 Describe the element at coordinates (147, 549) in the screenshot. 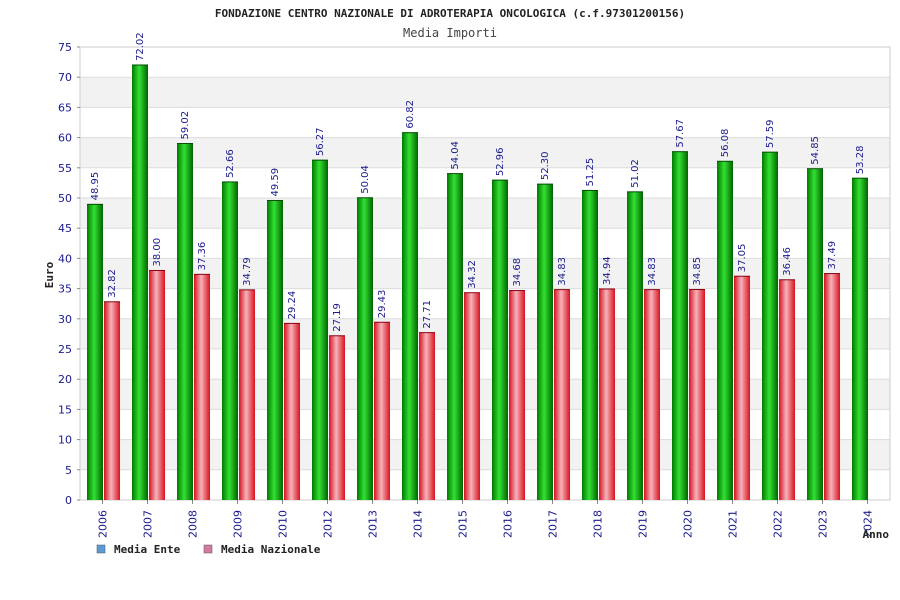

I see `legend-label-media-ente: Media Ente` at that location.